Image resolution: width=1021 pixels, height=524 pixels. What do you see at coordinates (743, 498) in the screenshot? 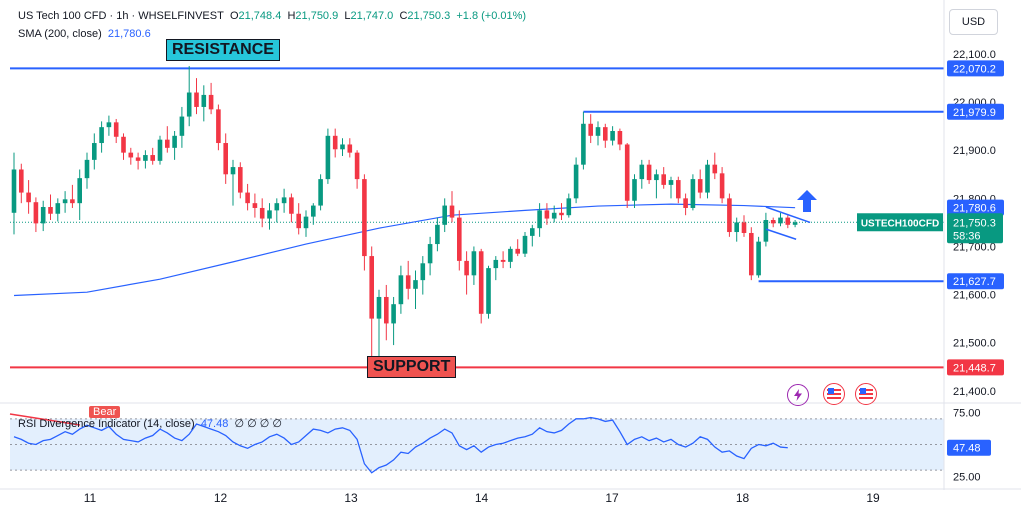
I see `x-tick-label: 18` at bounding box center [743, 498].